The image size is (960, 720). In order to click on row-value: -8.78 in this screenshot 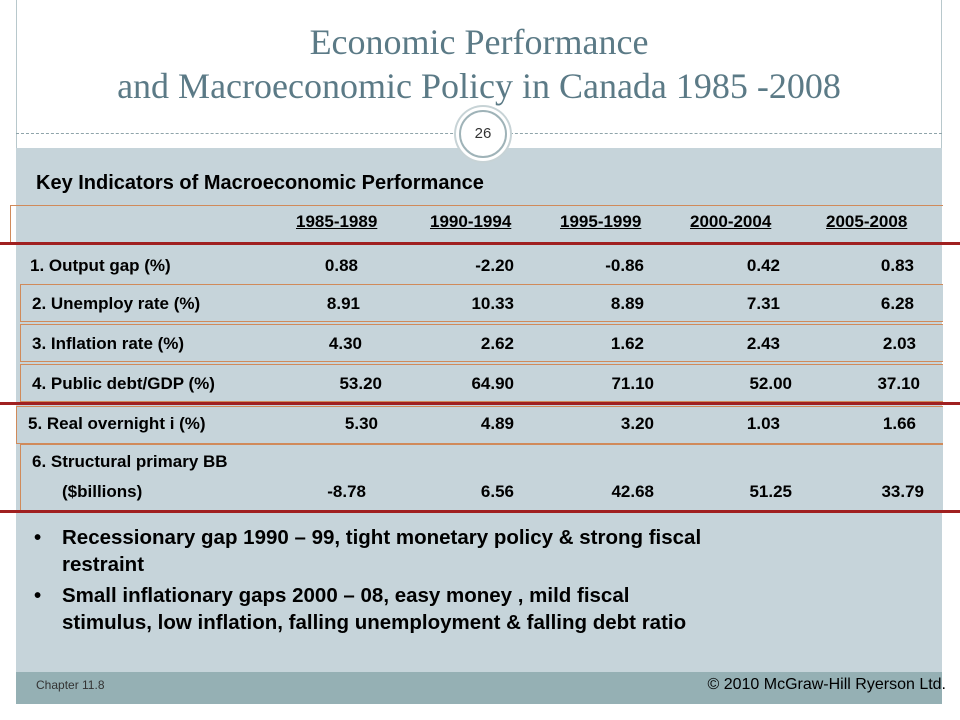, I will do `click(346, 491)`.